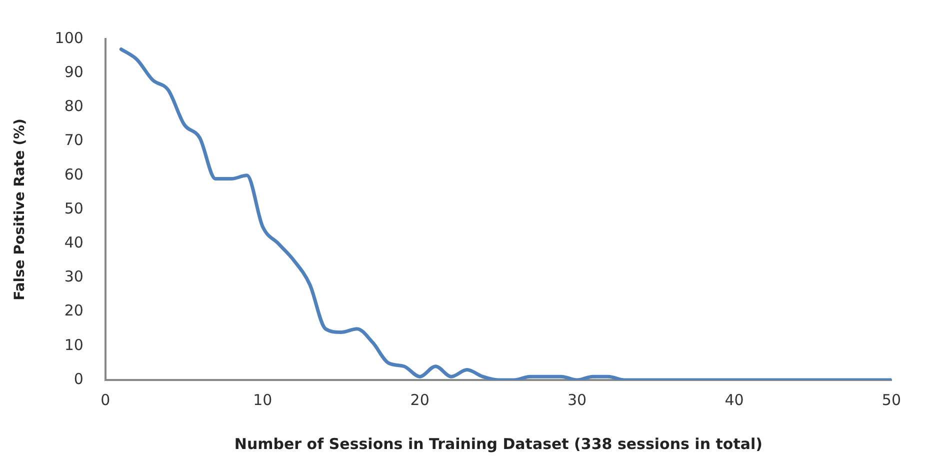 The image size is (925, 468). Describe the element at coordinates (69, 37) in the screenshot. I see `y-tick-label: 100` at that location.